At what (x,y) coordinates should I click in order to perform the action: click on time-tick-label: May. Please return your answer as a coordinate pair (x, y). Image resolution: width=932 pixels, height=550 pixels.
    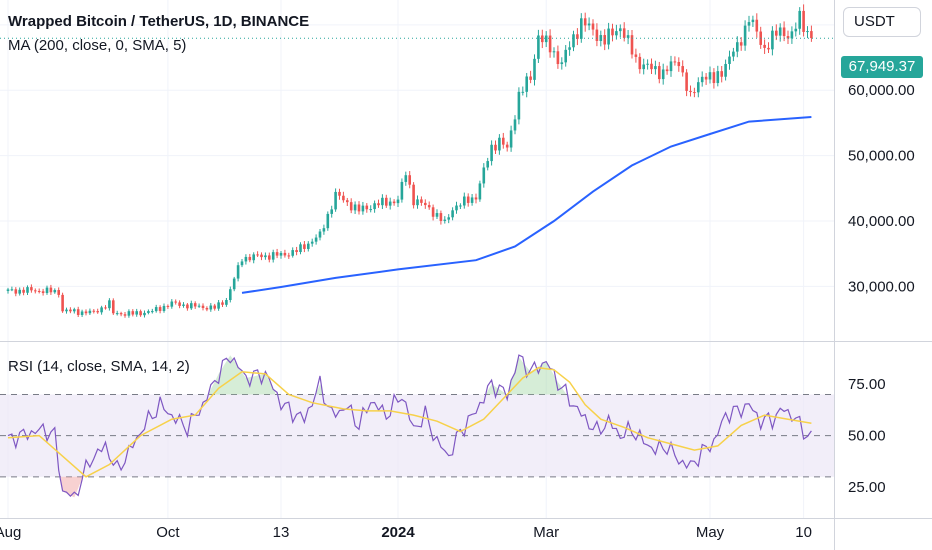
    Looking at the image, I should click on (710, 532).